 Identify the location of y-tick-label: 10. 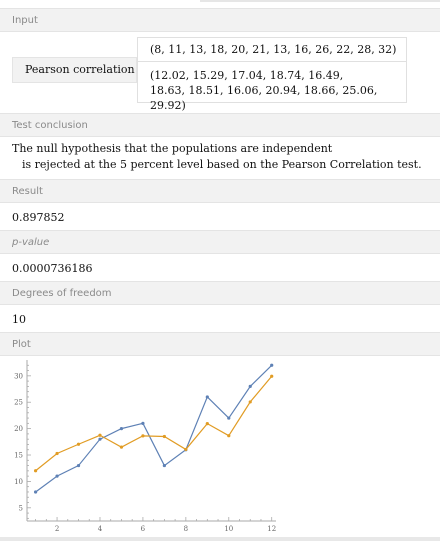
(18, 482).